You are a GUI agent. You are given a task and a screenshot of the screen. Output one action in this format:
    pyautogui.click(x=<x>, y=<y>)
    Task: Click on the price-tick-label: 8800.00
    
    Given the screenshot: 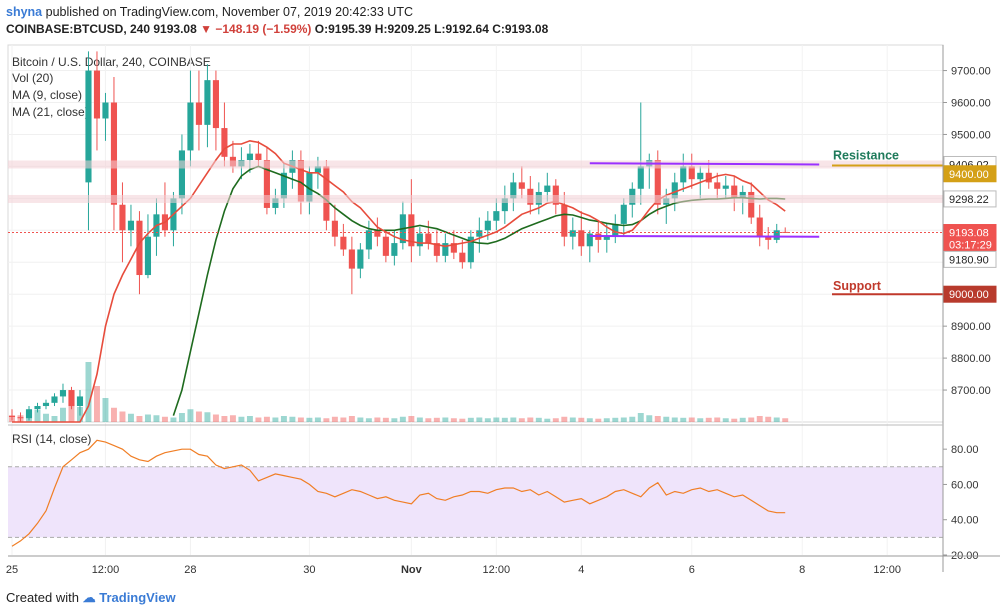 What is the action you would take?
    pyautogui.click(x=971, y=359)
    